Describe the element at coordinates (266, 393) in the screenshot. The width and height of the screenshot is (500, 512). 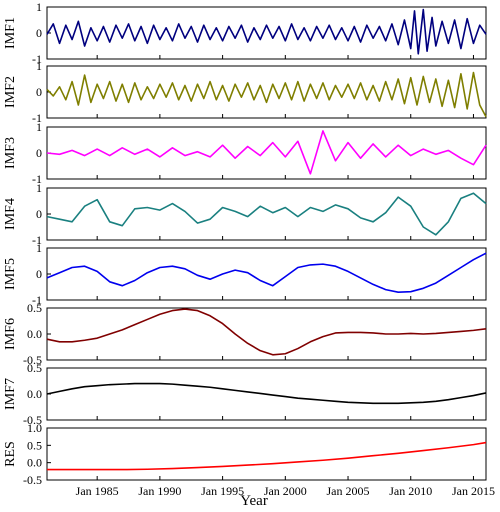
I see `series-line-imf7` at that location.